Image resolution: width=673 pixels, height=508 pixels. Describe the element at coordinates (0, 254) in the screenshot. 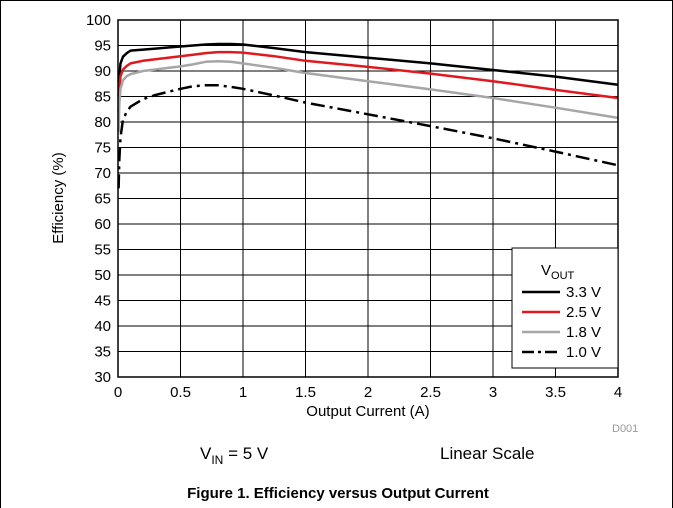

I see `frame-left-border` at that location.